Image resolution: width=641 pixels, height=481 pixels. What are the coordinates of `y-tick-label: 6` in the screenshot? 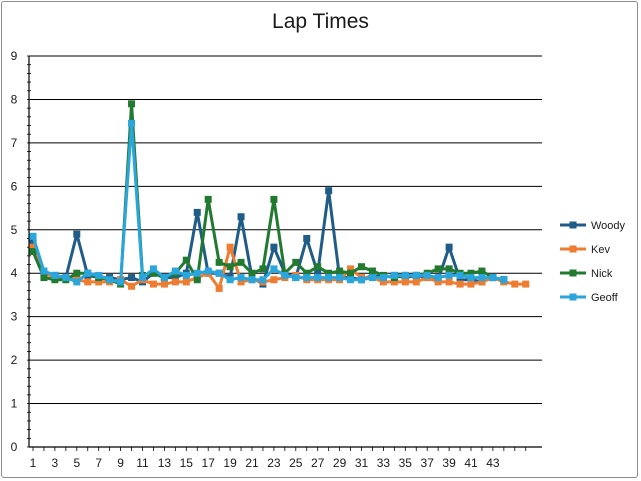 It's located at (14, 186).